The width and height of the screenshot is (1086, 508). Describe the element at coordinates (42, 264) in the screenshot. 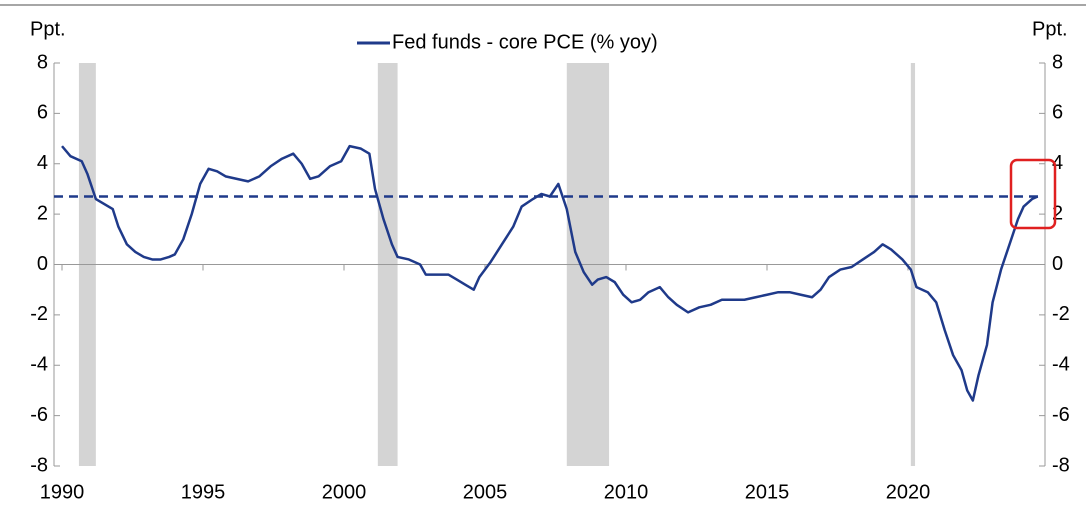

I see `y-tick-label: 0` at that location.